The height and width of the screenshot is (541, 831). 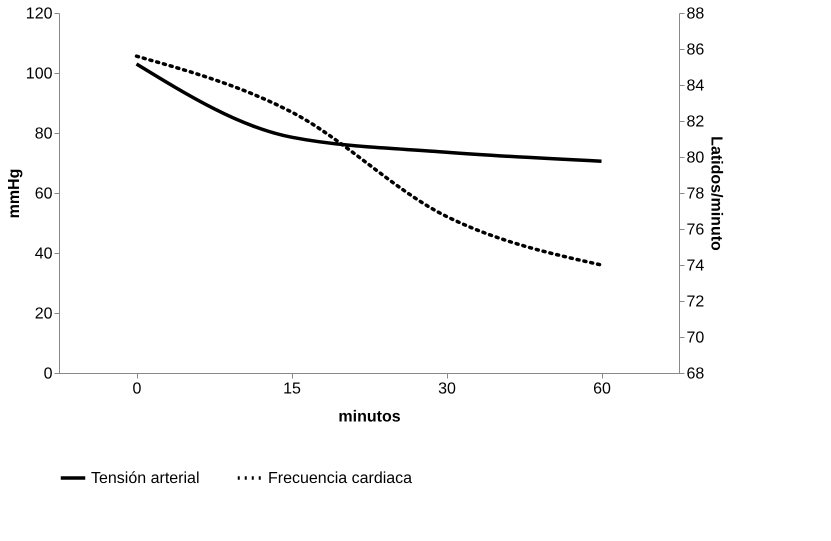 What do you see at coordinates (145, 478) in the screenshot?
I see `legend-label: Tensión arterial` at bounding box center [145, 478].